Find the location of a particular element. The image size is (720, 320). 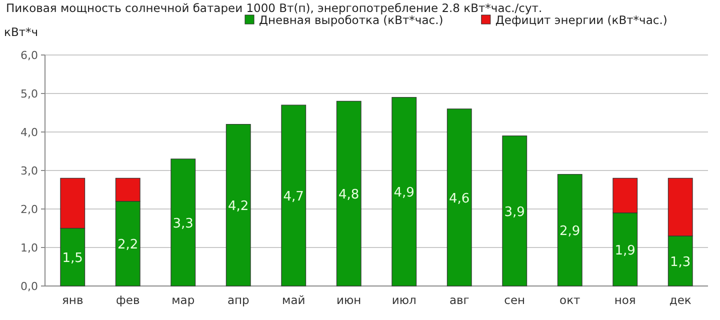

y-tick-label: 6,0 is located at coordinates (29, 55).